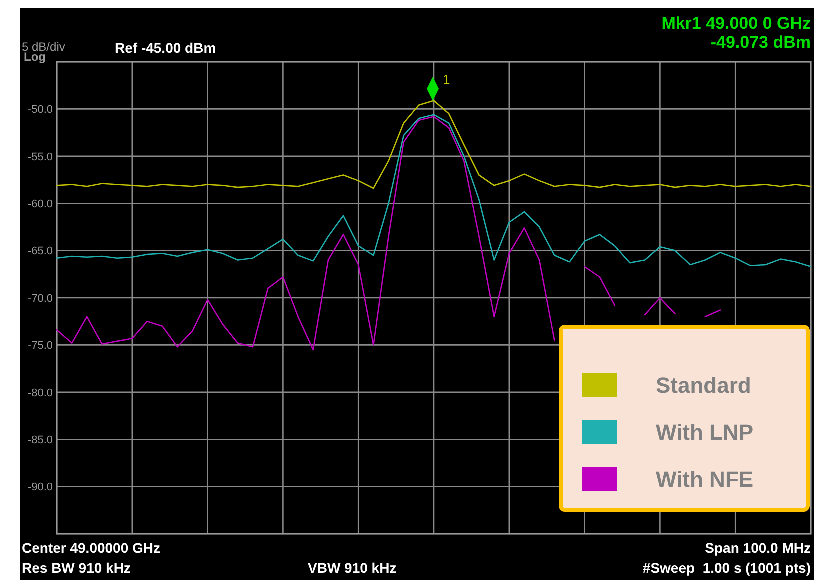 The height and width of the screenshot is (580, 816). Describe the element at coordinates (704, 385) in the screenshot. I see `legend-label: Standard` at that location.